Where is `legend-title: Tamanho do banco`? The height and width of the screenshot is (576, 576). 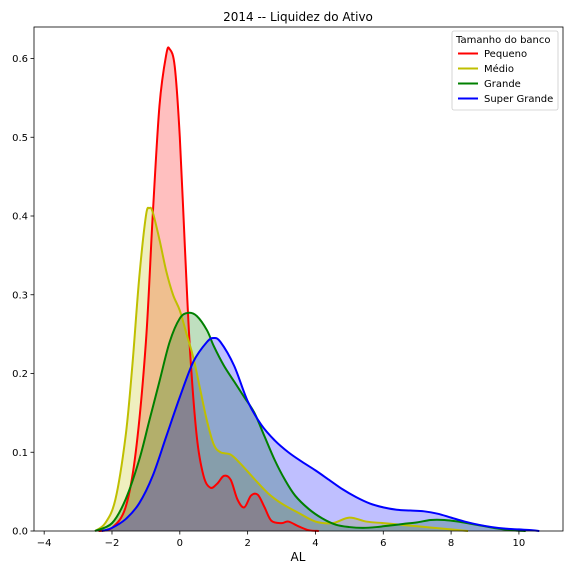
legend-title: Tamanho do banco is located at coordinates (503, 40).